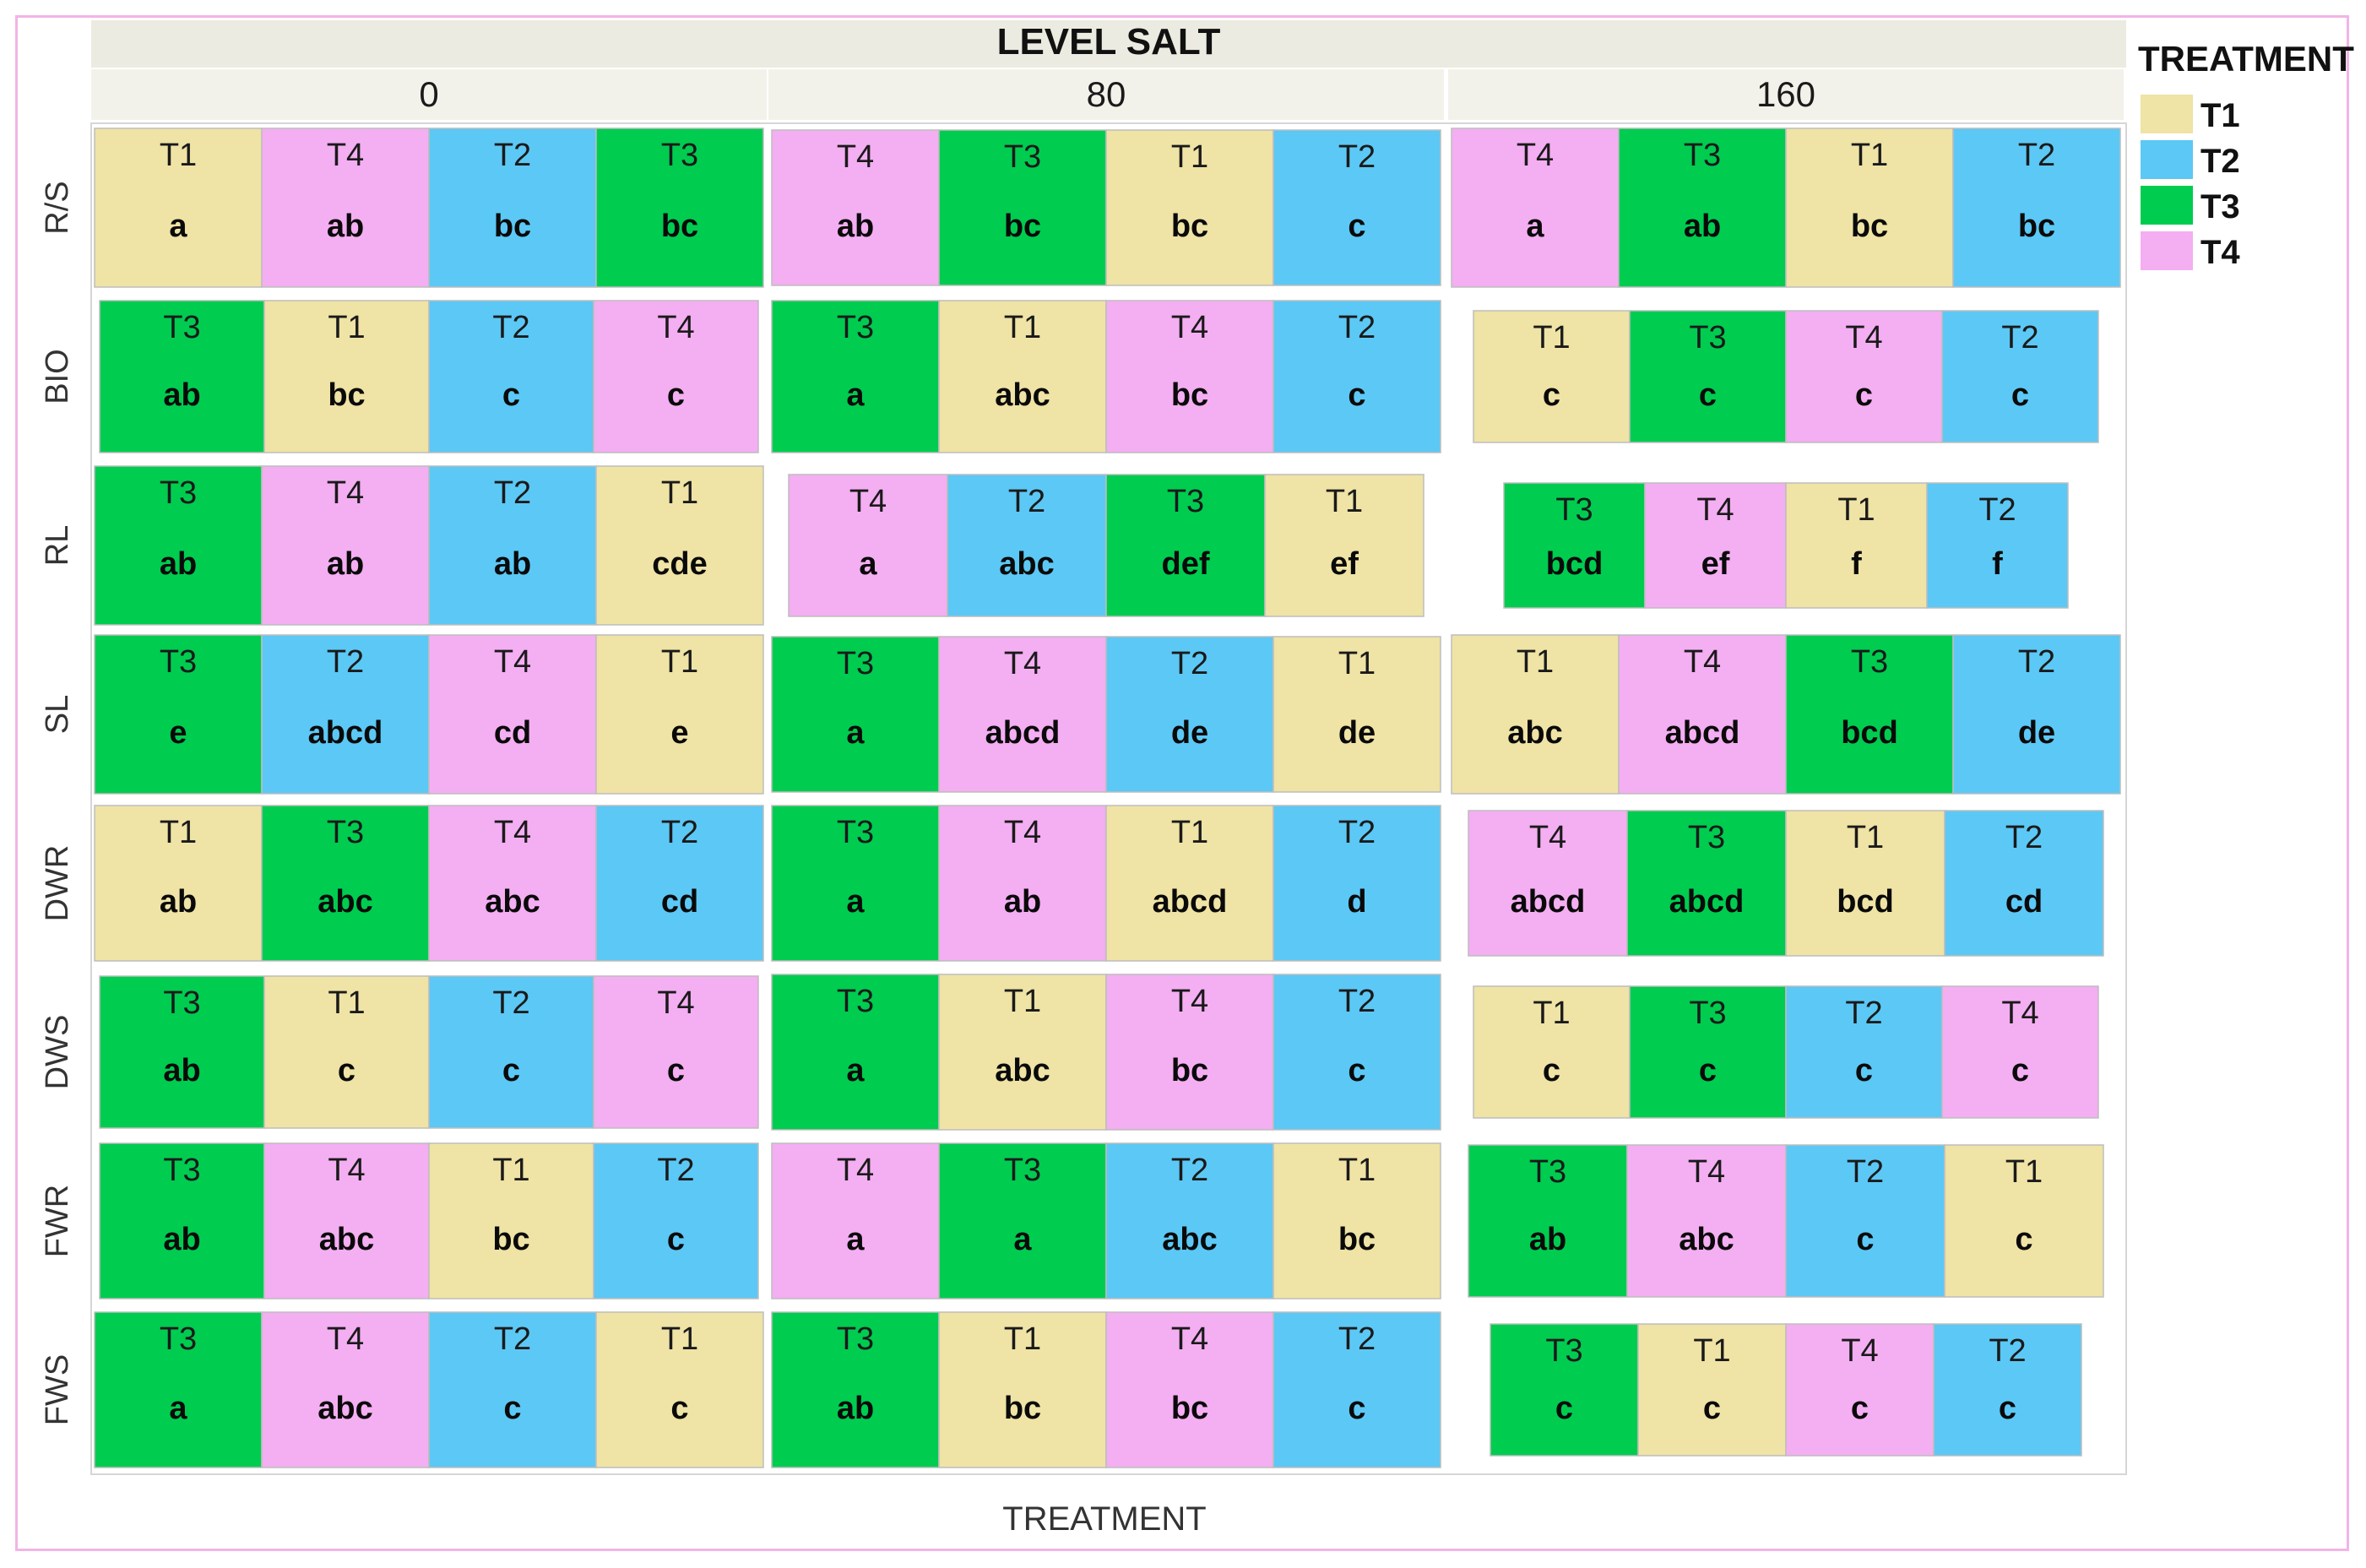 The height and width of the screenshot is (1568, 2366). I want to click on cell-FWS-80-T1: T1 bc, so click(1022, 1389).